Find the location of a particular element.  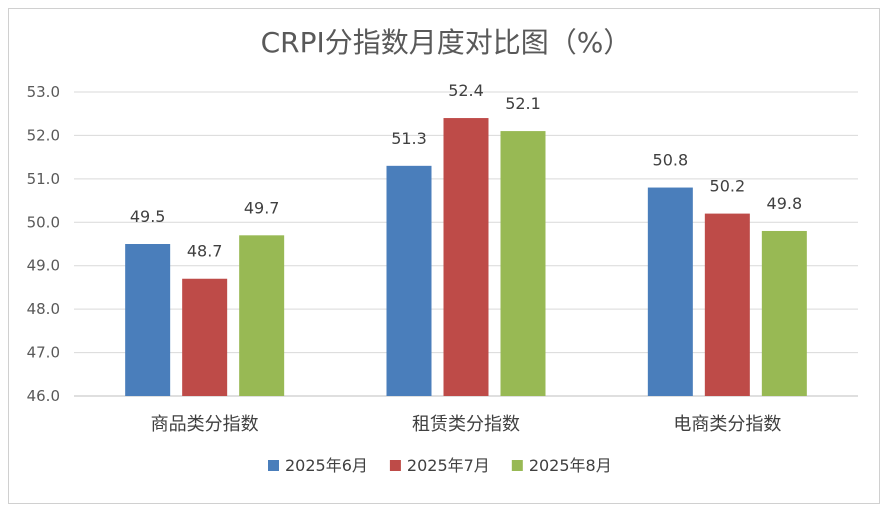

y-tick-label: 51.0 is located at coordinates (43, 179).